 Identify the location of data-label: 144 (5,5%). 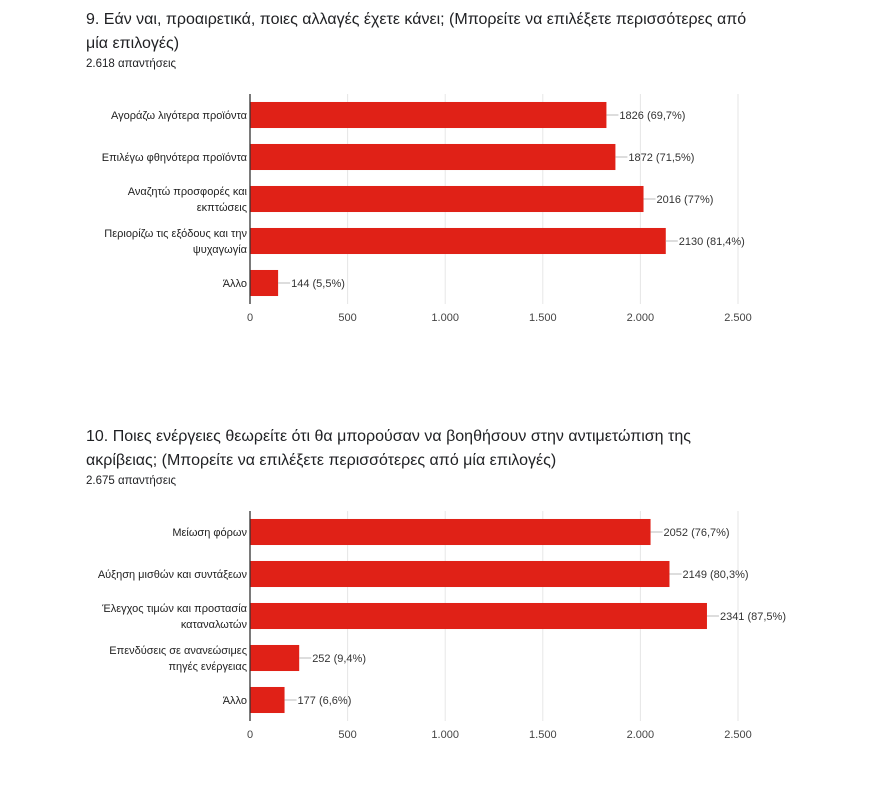
(318, 284).